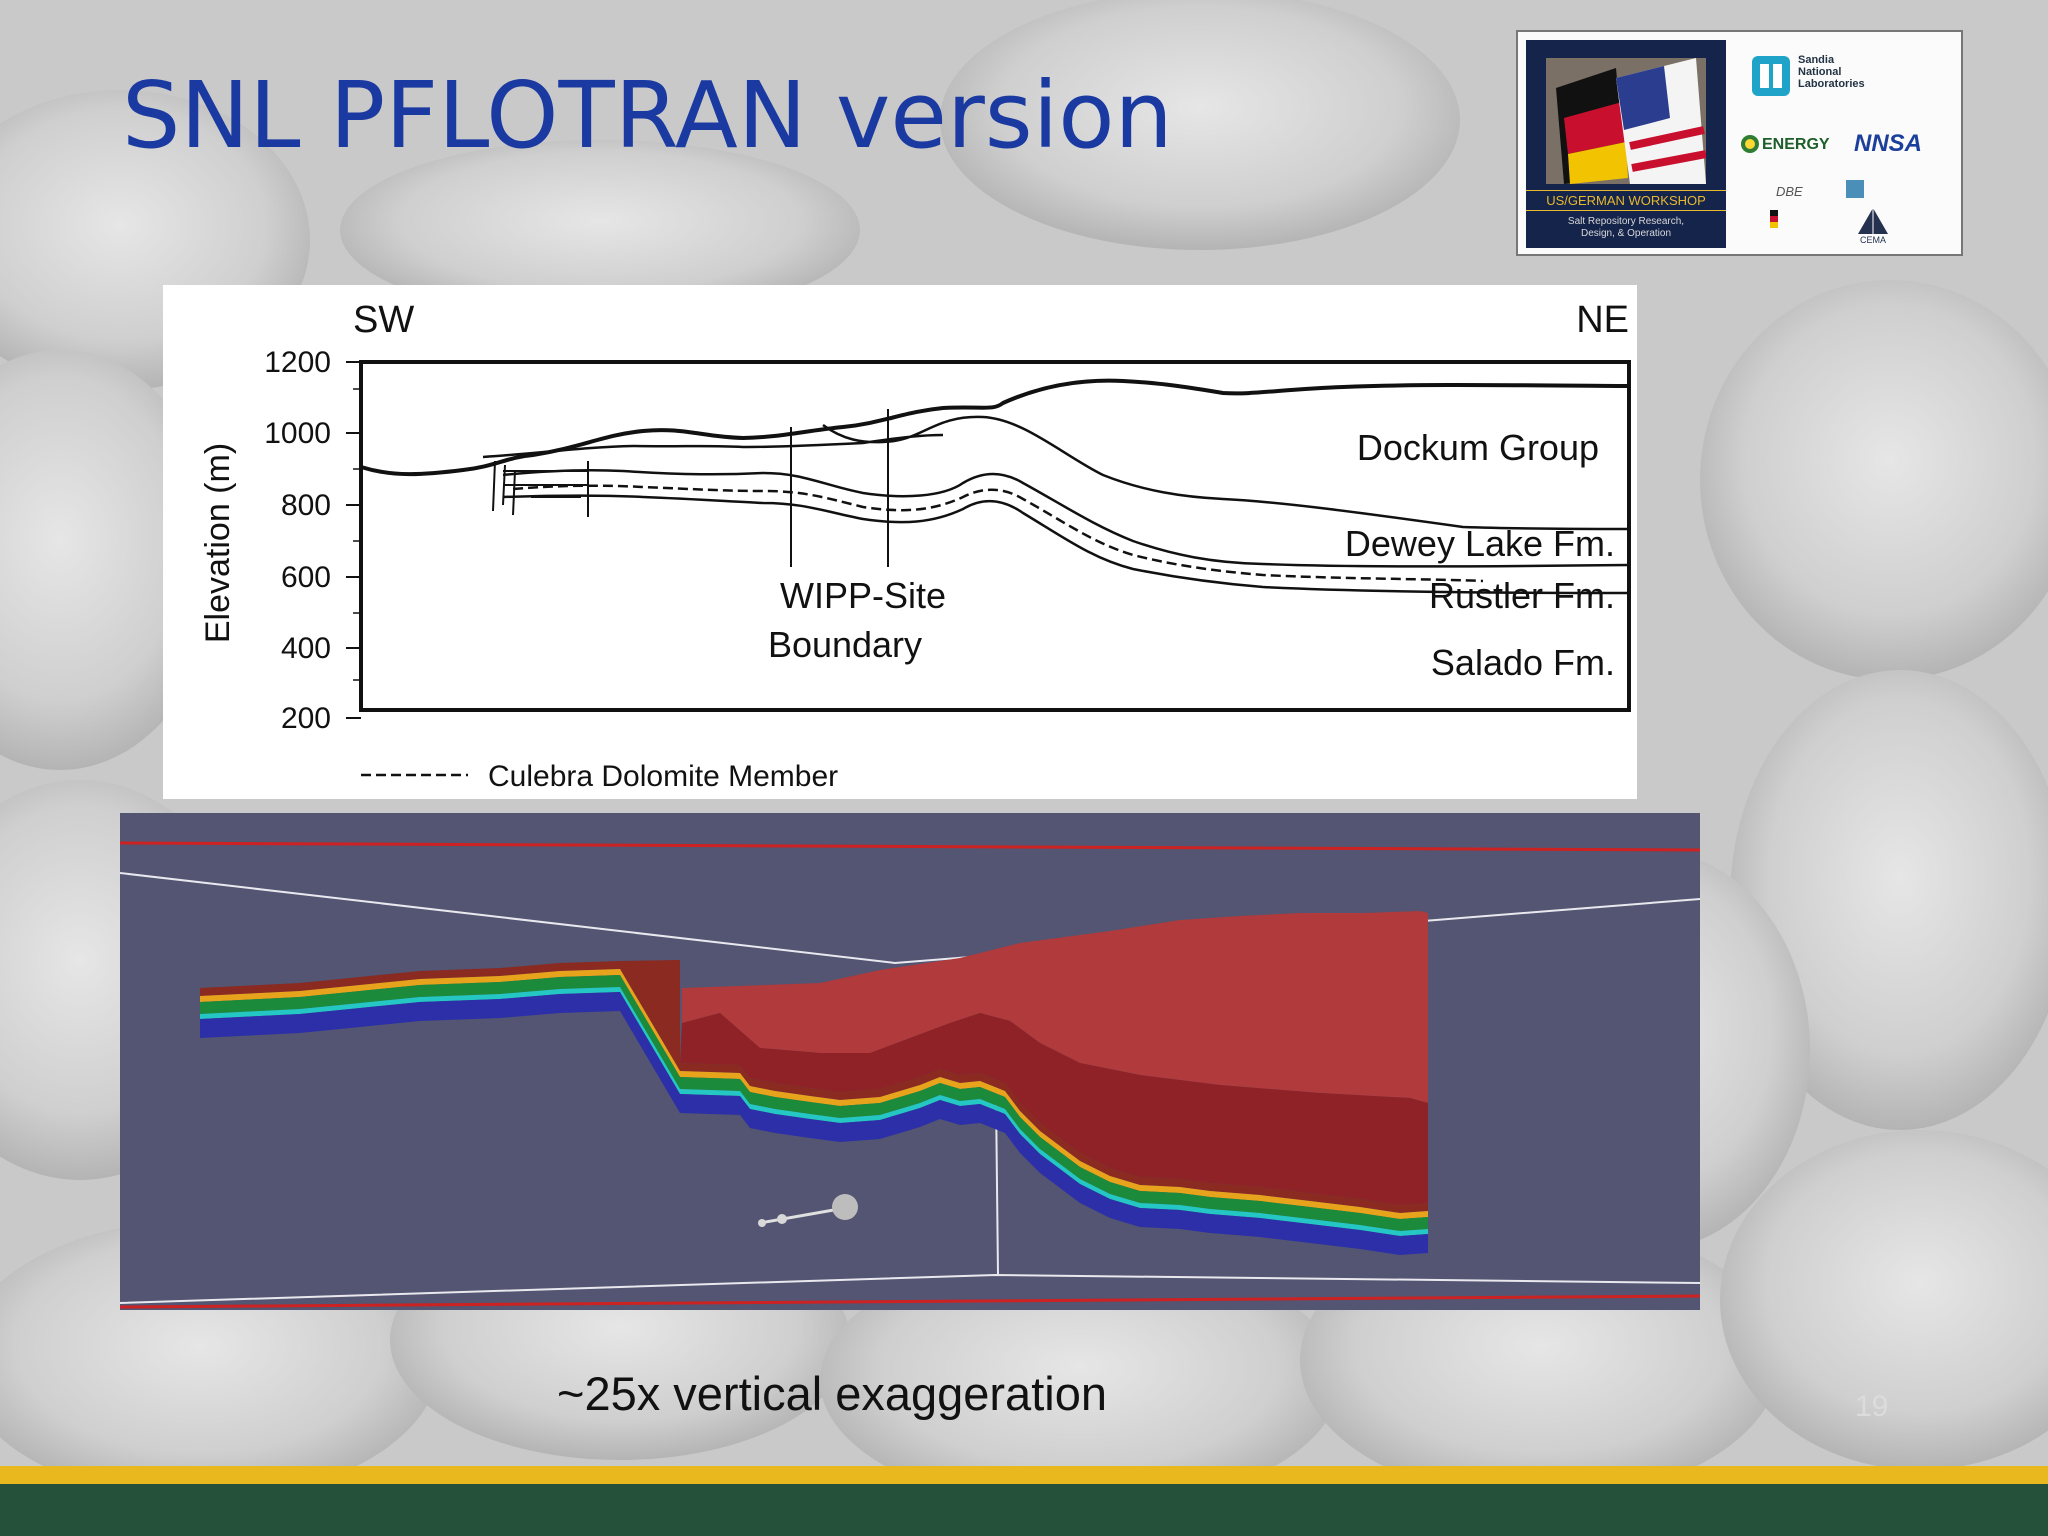 Image resolution: width=2048 pixels, height=1536 pixels. I want to click on dockum-base-line, so click(1056, 473).